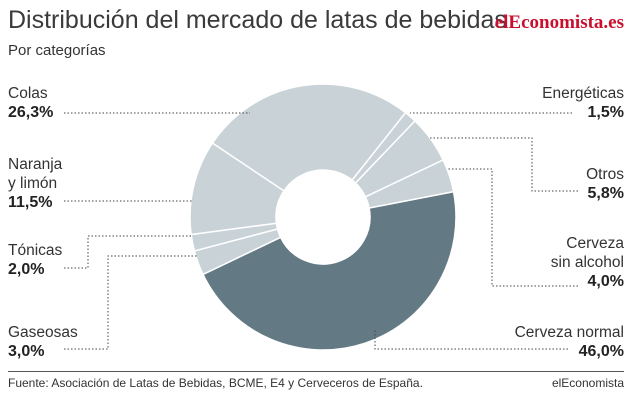 Image resolution: width=632 pixels, height=408 pixels. What do you see at coordinates (35, 260) in the screenshot?
I see `label-tonicas: Tónicas 2,0%` at bounding box center [35, 260].